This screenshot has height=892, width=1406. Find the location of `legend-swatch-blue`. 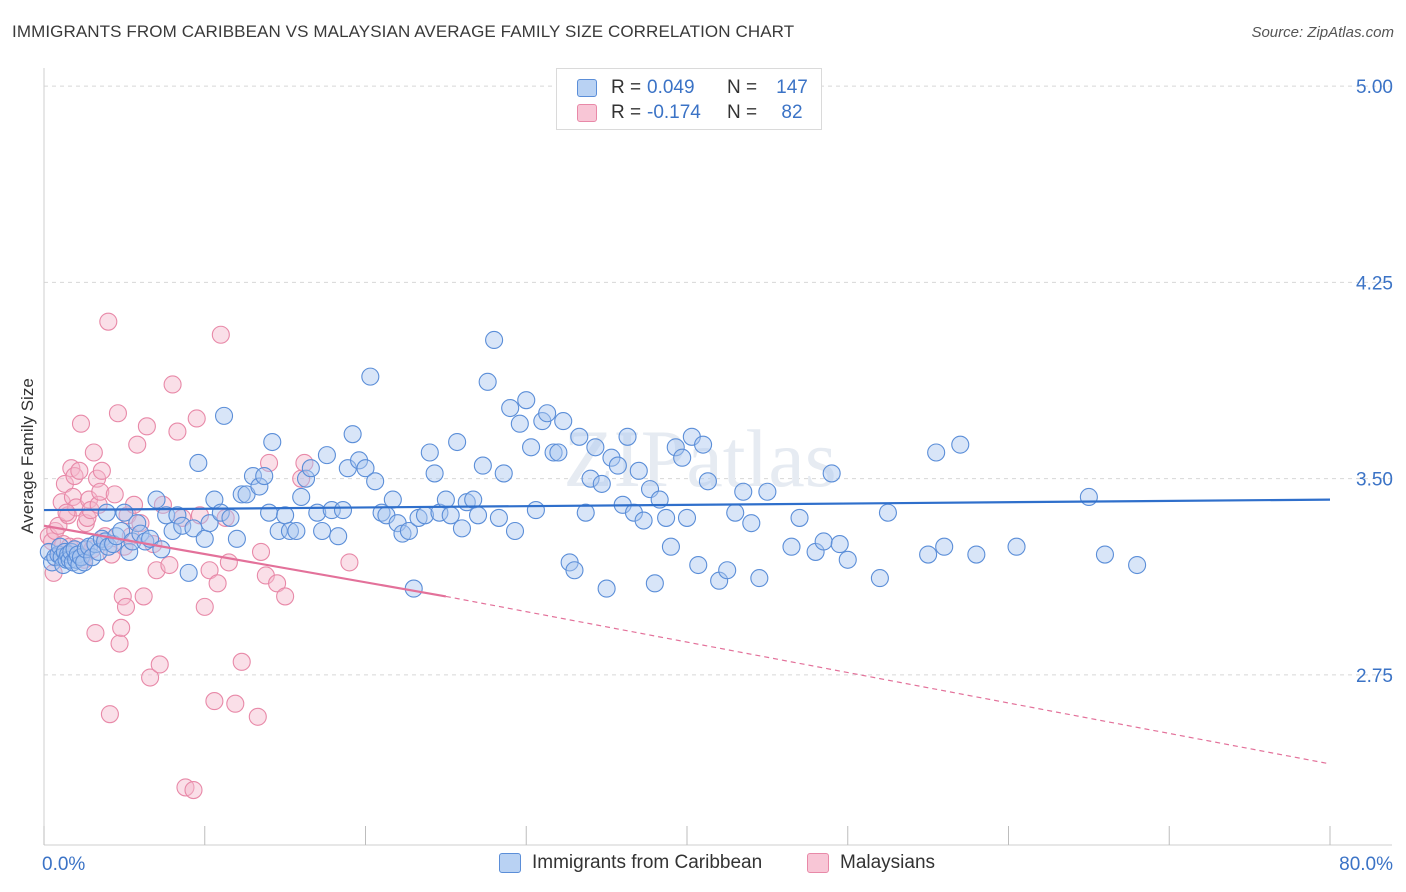

legend-swatch-blue is located at coordinates (587, 88).